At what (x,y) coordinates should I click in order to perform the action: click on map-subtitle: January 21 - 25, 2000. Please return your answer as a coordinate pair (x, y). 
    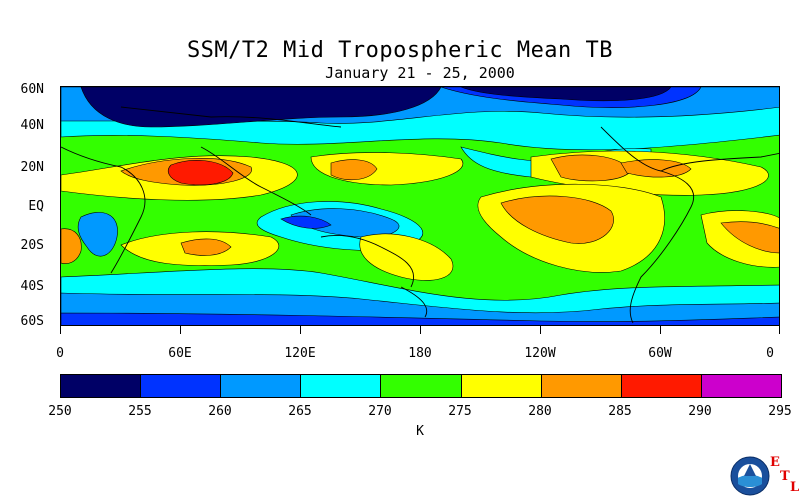
    Looking at the image, I should click on (420, 73).